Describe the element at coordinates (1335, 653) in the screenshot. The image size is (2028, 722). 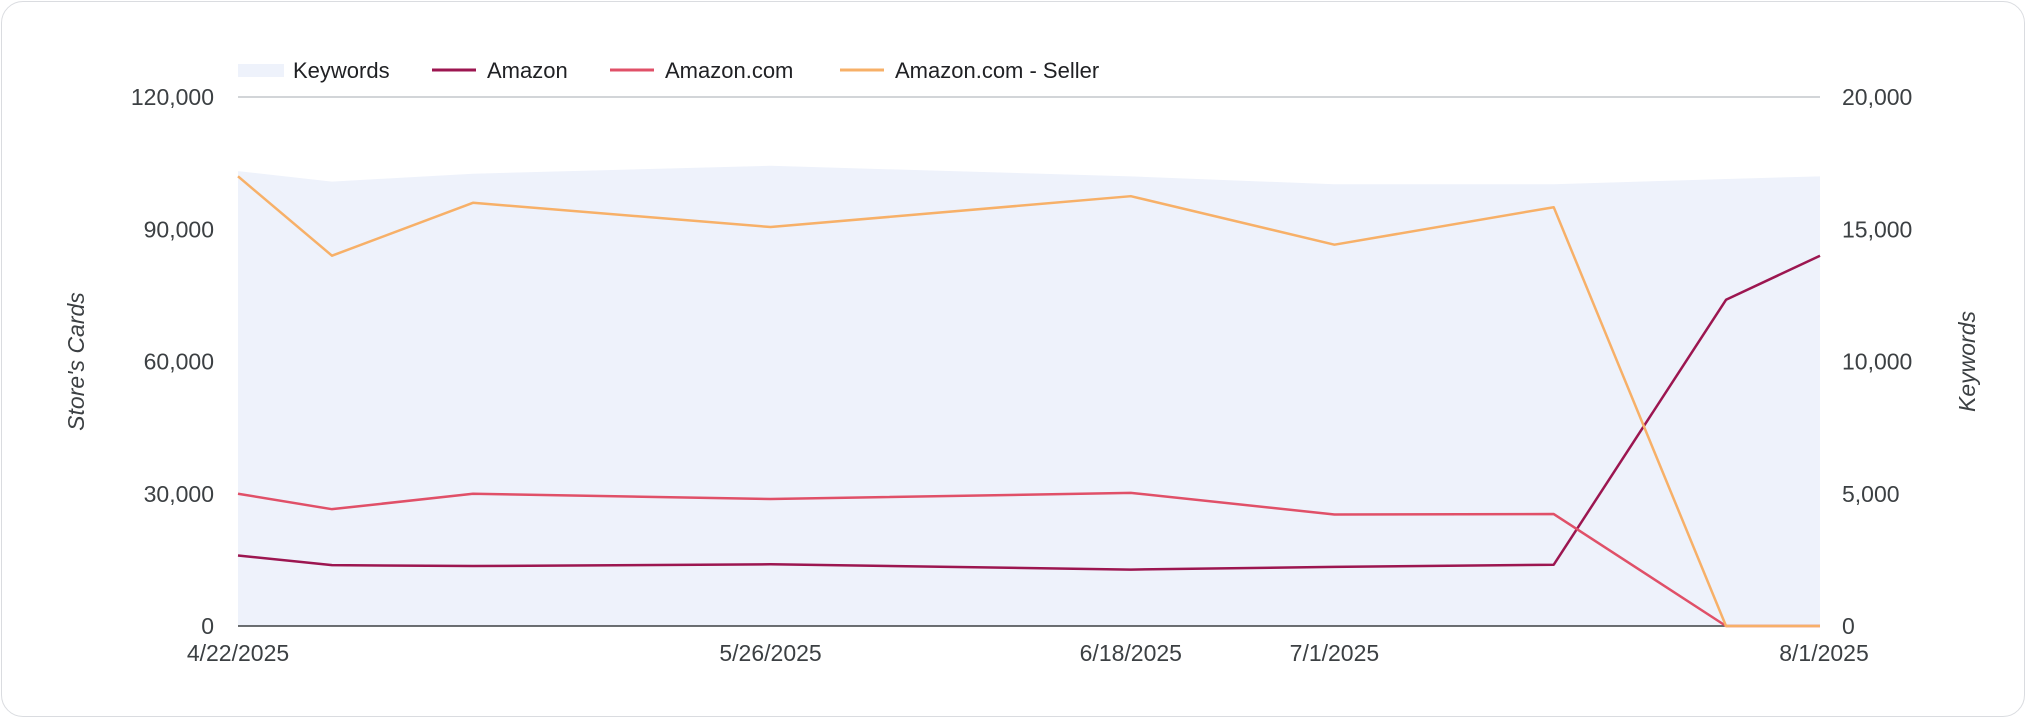
I see `x-tick-label: 7/1/2025` at that location.